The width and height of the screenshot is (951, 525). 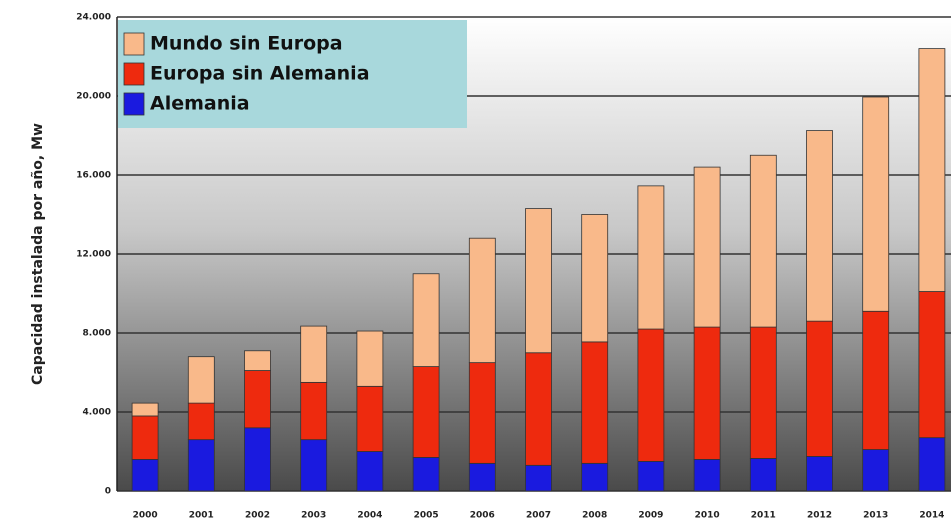 I want to click on x-tick-label: 2010, so click(x=707, y=516).